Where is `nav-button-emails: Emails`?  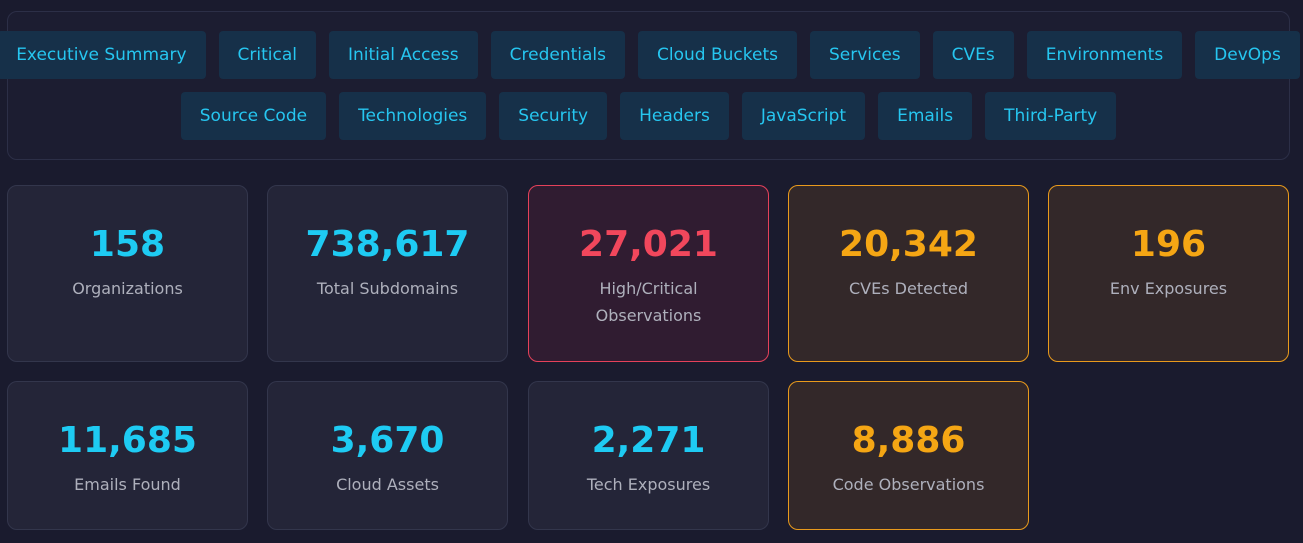 nav-button-emails: Emails is located at coordinates (925, 116).